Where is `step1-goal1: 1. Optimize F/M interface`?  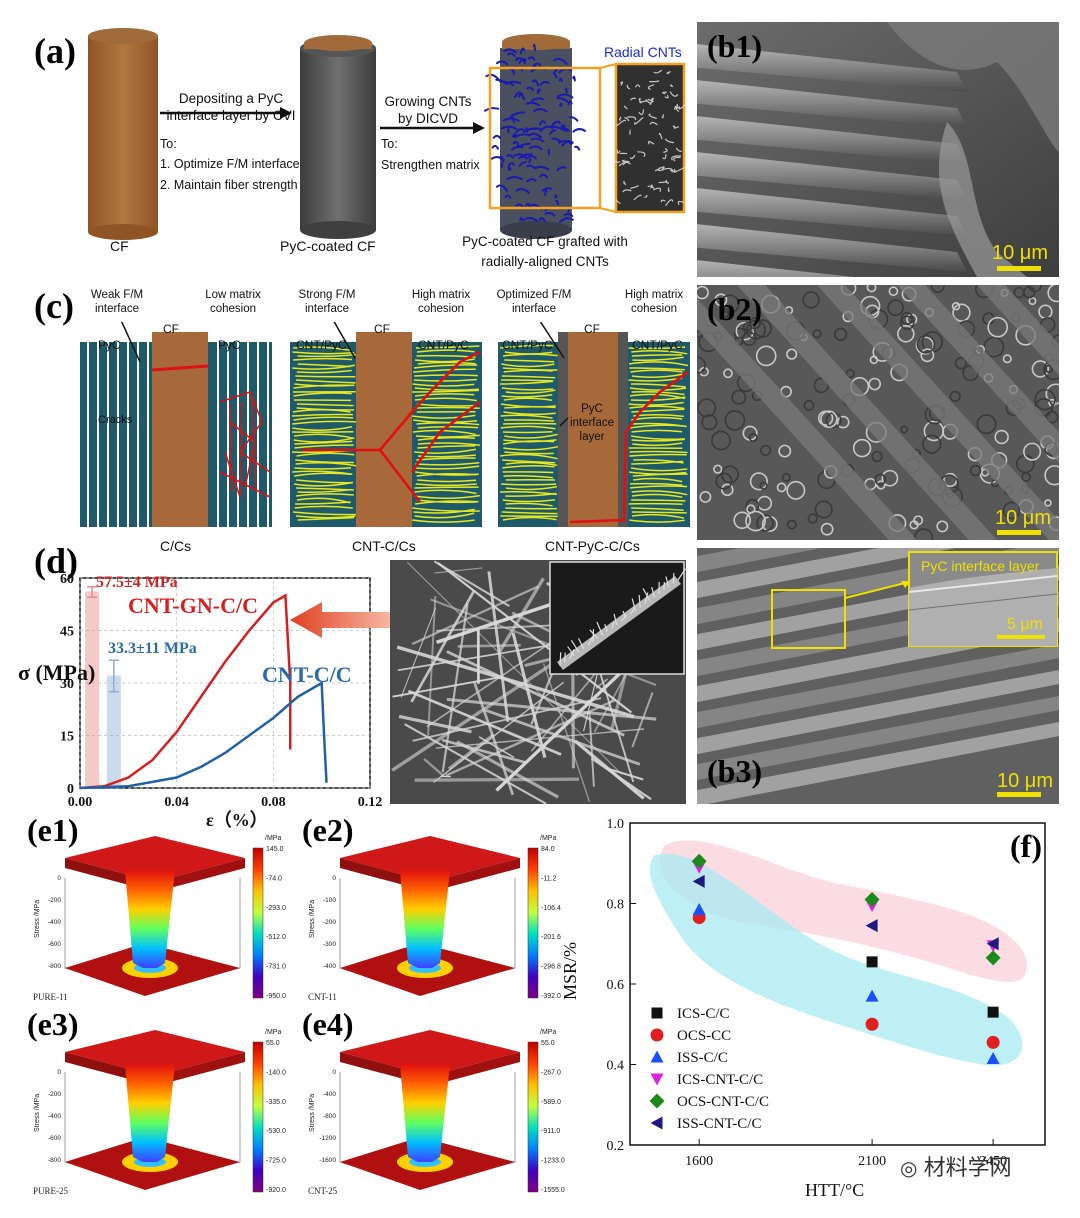
step1-goal1: 1. Optimize F/M interface is located at coordinates (230, 164).